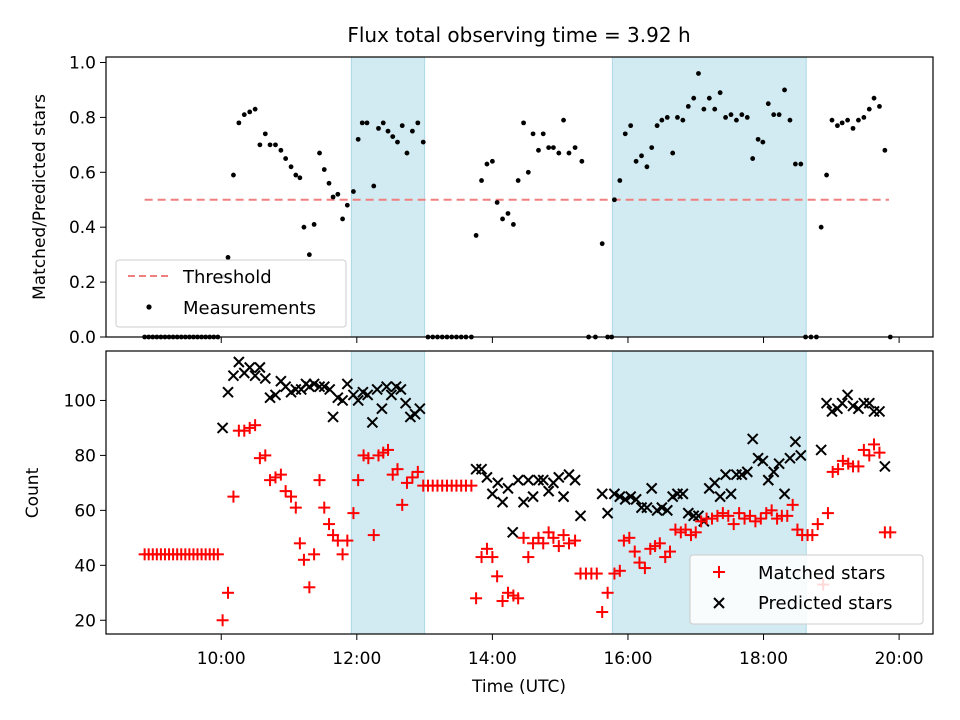 The width and height of the screenshot is (960, 720). I want to click on legend-matched-label: Matched stars, so click(821, 573).